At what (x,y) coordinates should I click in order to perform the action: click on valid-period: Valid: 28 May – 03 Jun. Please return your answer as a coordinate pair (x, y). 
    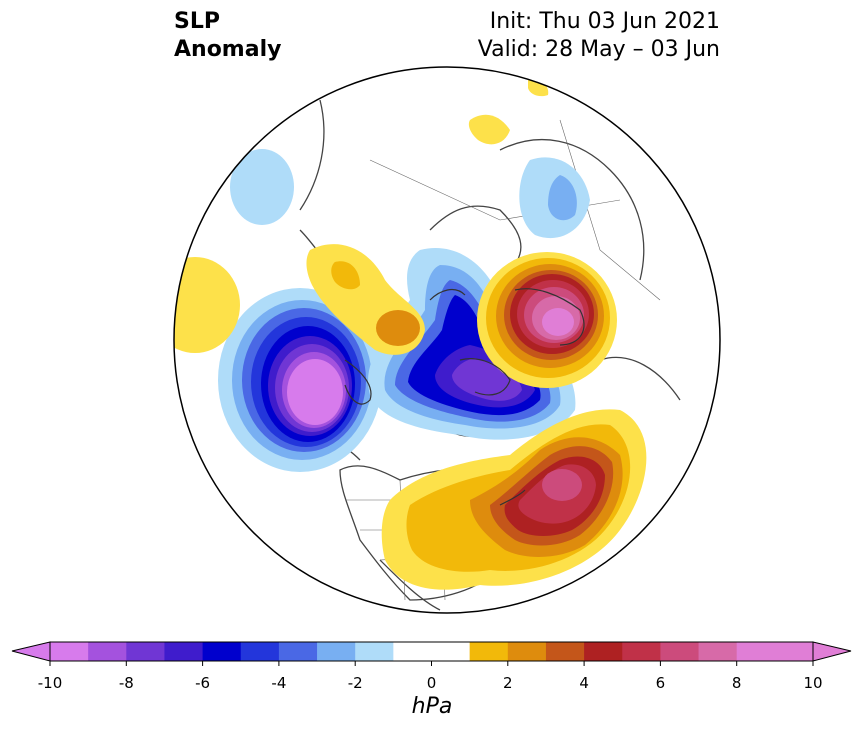
    Looking at the image, I should click on (598, 49).